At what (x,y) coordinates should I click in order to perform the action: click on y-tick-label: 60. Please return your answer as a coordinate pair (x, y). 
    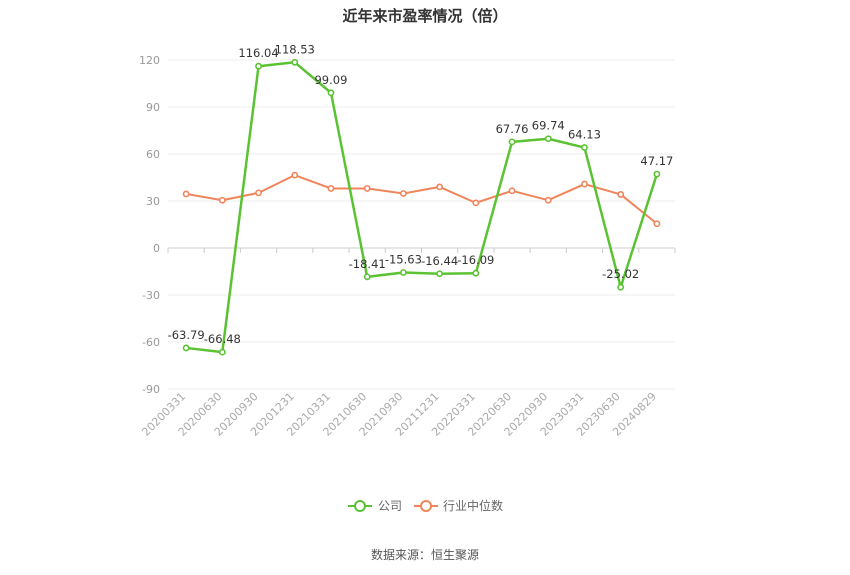
    Looking at the image, I should click on (153, 154).